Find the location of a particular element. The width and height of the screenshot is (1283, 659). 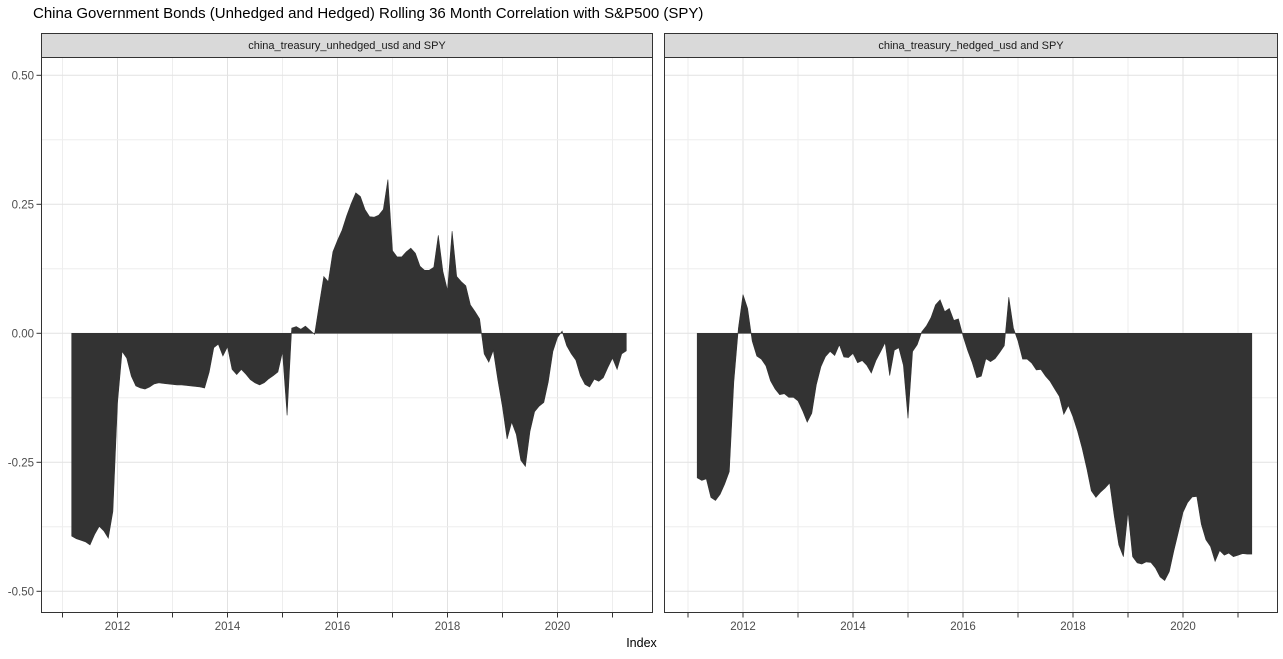

facet-strip-hedged-label: china_treasury_hedged_usd and SPY is located at coordinates (971, 45).